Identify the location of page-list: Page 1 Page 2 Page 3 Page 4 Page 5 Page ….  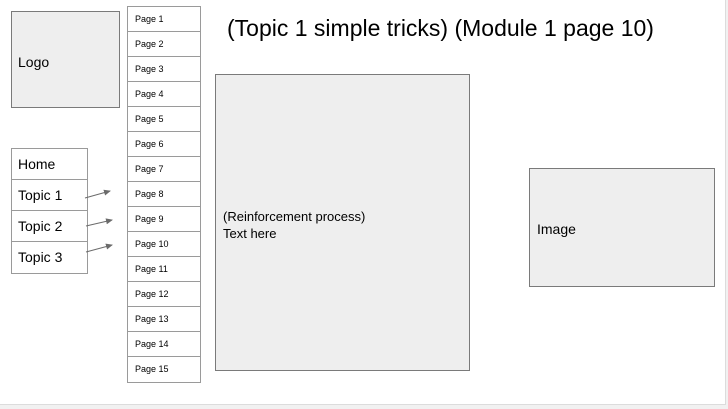
(164, 194).